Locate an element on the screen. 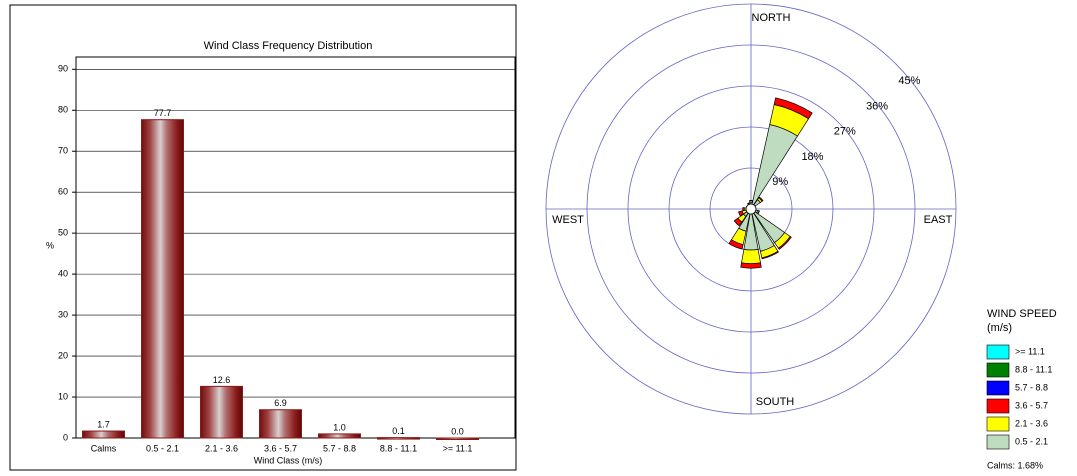 The image size is (1077, 476). ring-label: 9% is located at coordinates (780, 182).